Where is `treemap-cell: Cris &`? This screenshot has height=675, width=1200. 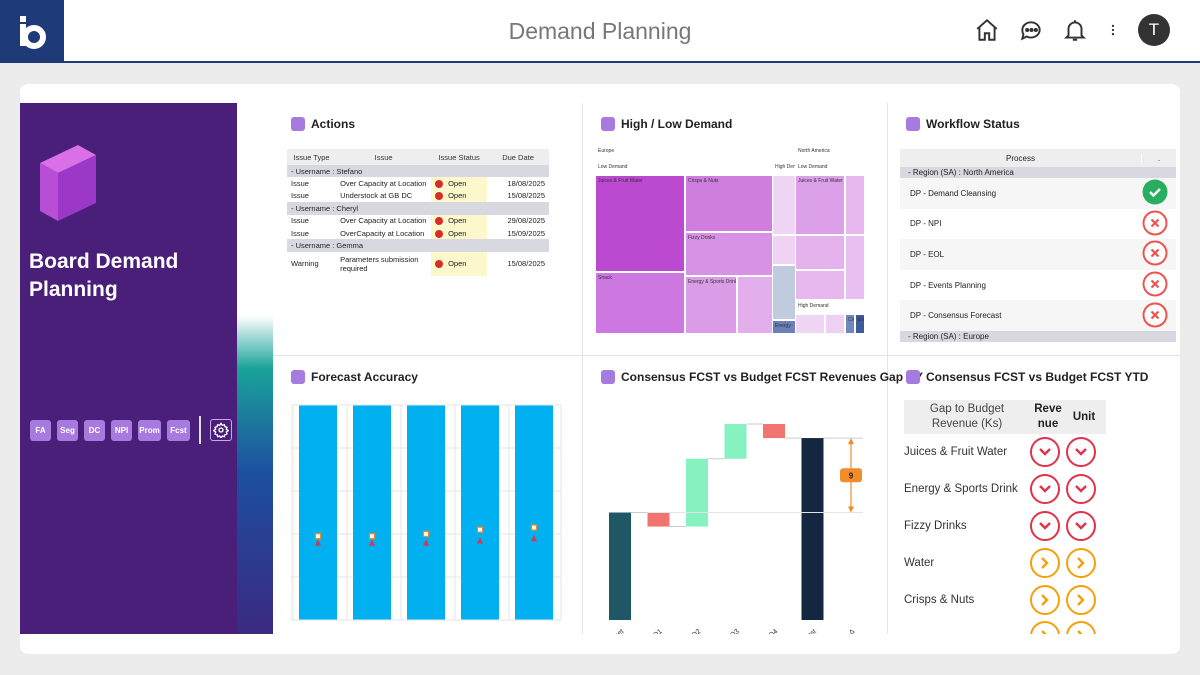
treemap-cell: Cris & is located at coordinates (850, 324).